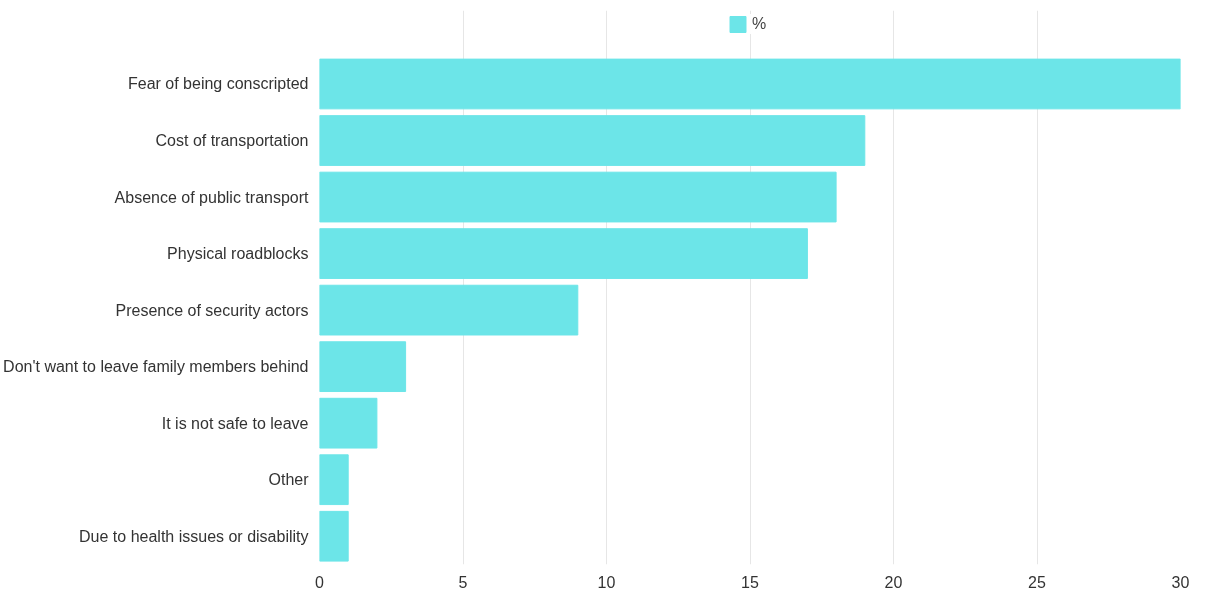 This screenshot has width=1209, height=595. I want to click on y-tick-label: Cost of transportation, so click(232, 141).